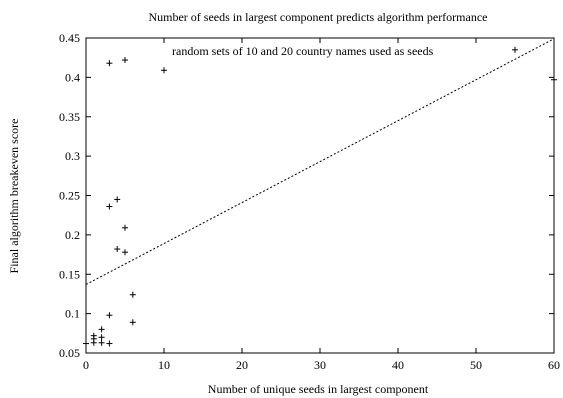 The image size is (563, 398). What do you see at coordinates (86, 365) in the screenshot?
I see `x-tick-label: 0` at bounding box center [86, 365].